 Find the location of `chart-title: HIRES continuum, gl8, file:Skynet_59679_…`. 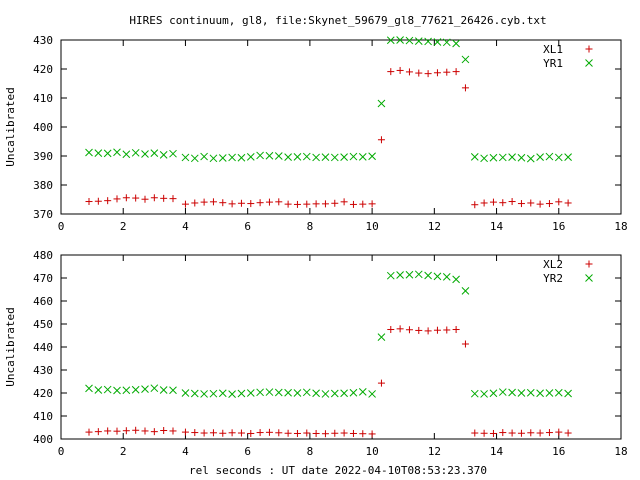

chart-title: HIRES continuum, gl8, file:Skynet_59679_… is located at coordinates (337, 20).